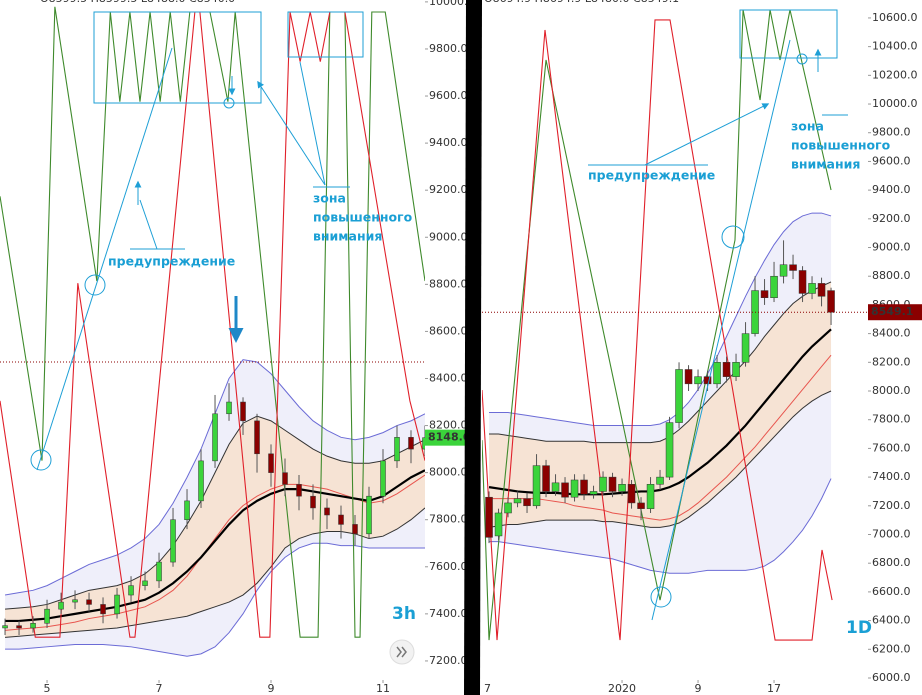 This screenshot has height=695, width=922. What do you see at coordinates (891, 419) in the screenshot?
I see `y-tick-label: 7800.0` at bounding box center [891, 419].